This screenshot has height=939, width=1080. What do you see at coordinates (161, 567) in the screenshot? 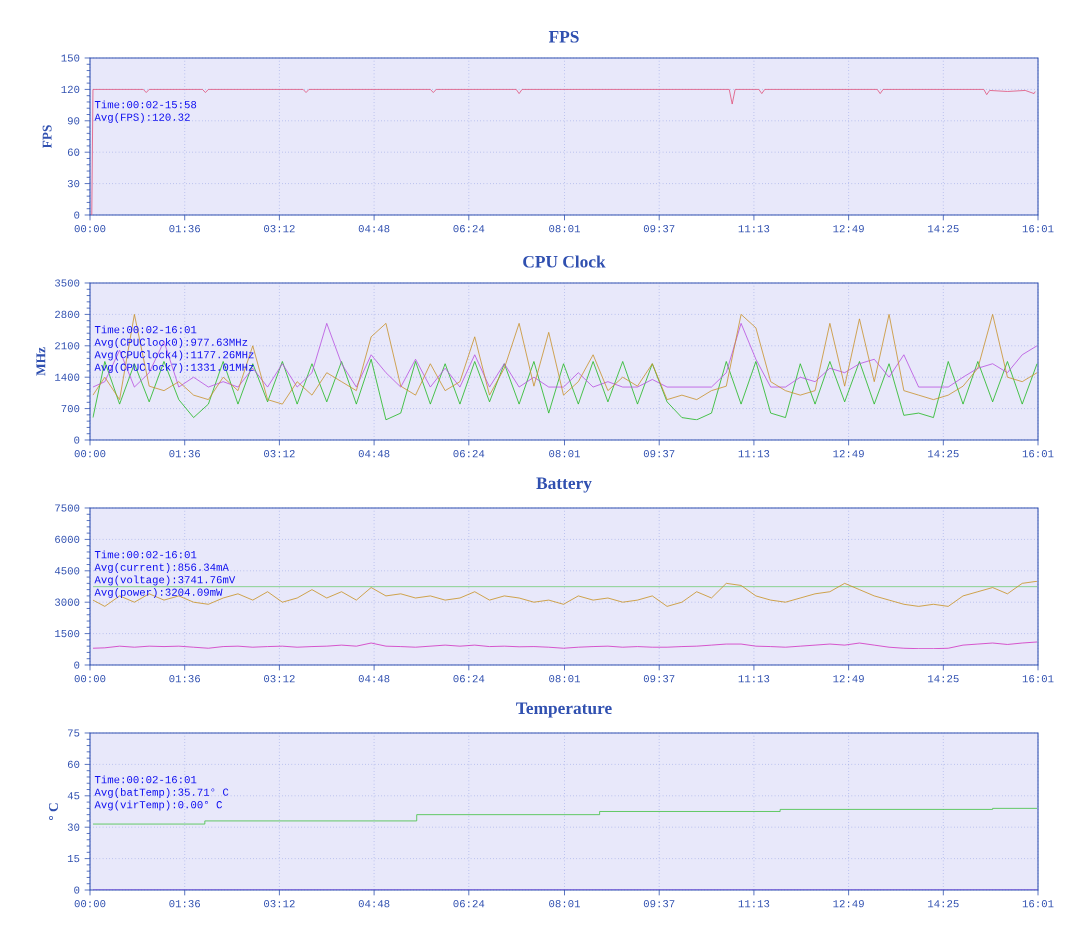
I see `annotation: Avg(current):856.34mA` at bounding box center [161, 567].